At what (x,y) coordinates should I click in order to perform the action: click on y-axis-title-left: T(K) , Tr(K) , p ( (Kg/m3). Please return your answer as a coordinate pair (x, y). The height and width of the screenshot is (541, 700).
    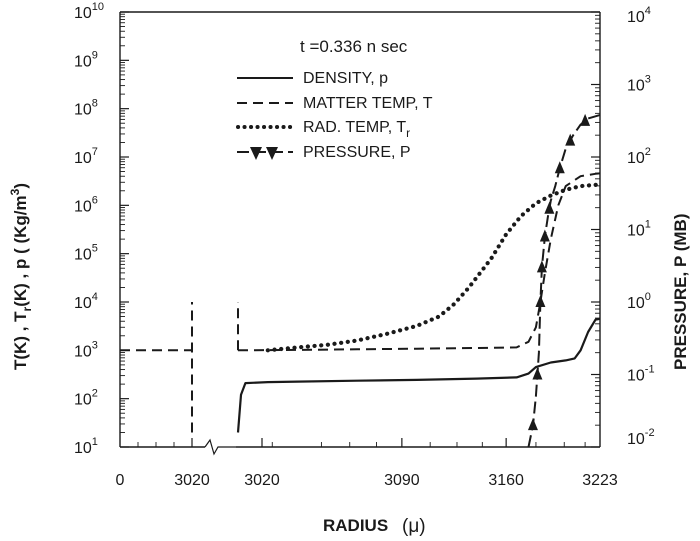
    Looking at the image, I should click on (21, 276).